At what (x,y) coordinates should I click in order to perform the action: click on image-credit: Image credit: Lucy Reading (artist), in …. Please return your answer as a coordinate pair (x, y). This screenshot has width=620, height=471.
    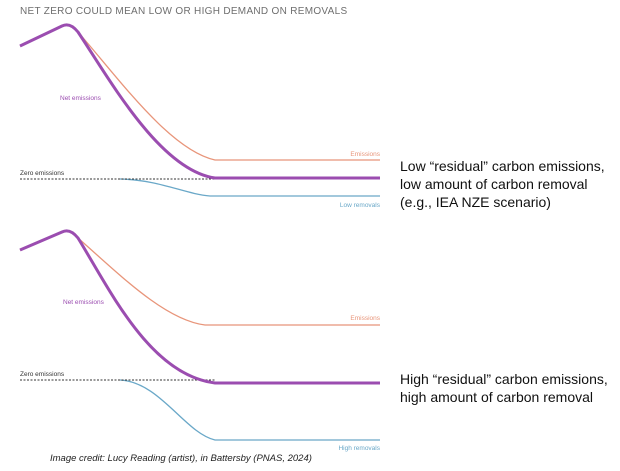
    Looking at the image, I should click on (181, 458).